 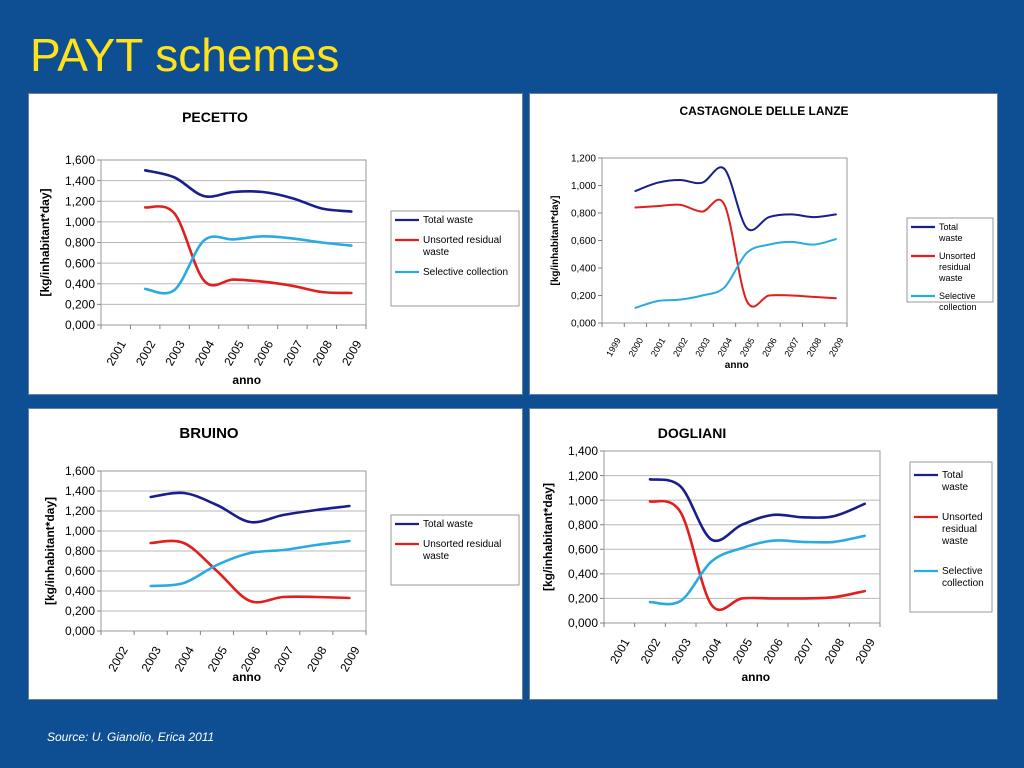 I want to click on chart-title: BRUINO, so click(x=208, y=433).